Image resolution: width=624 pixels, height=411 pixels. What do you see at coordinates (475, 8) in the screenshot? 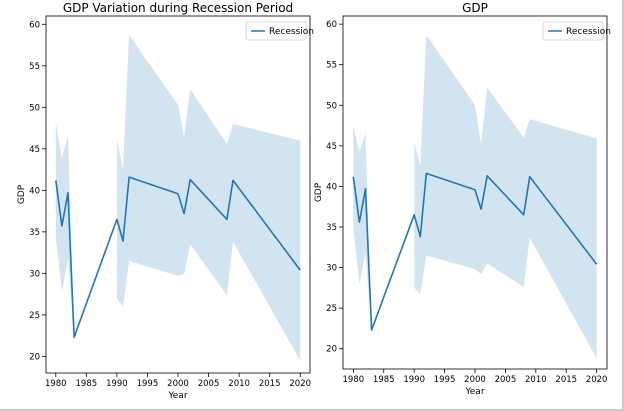
I see `chart-title: GDP` at bounding box center [475, 8].